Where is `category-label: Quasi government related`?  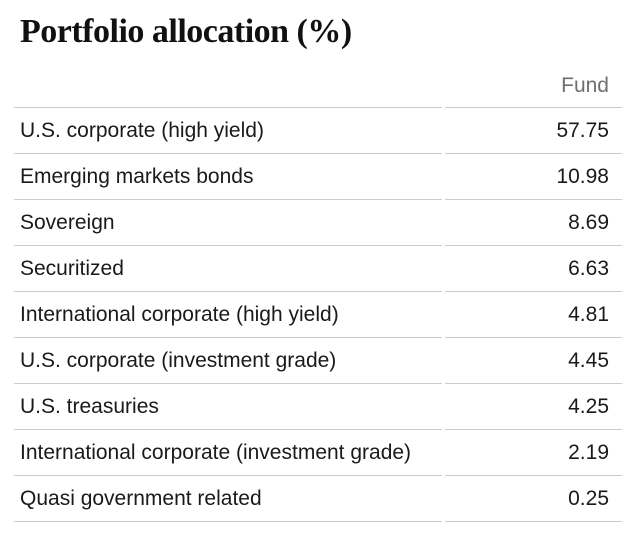 category-label: Quasi government related is located at coordinates (228, 499).